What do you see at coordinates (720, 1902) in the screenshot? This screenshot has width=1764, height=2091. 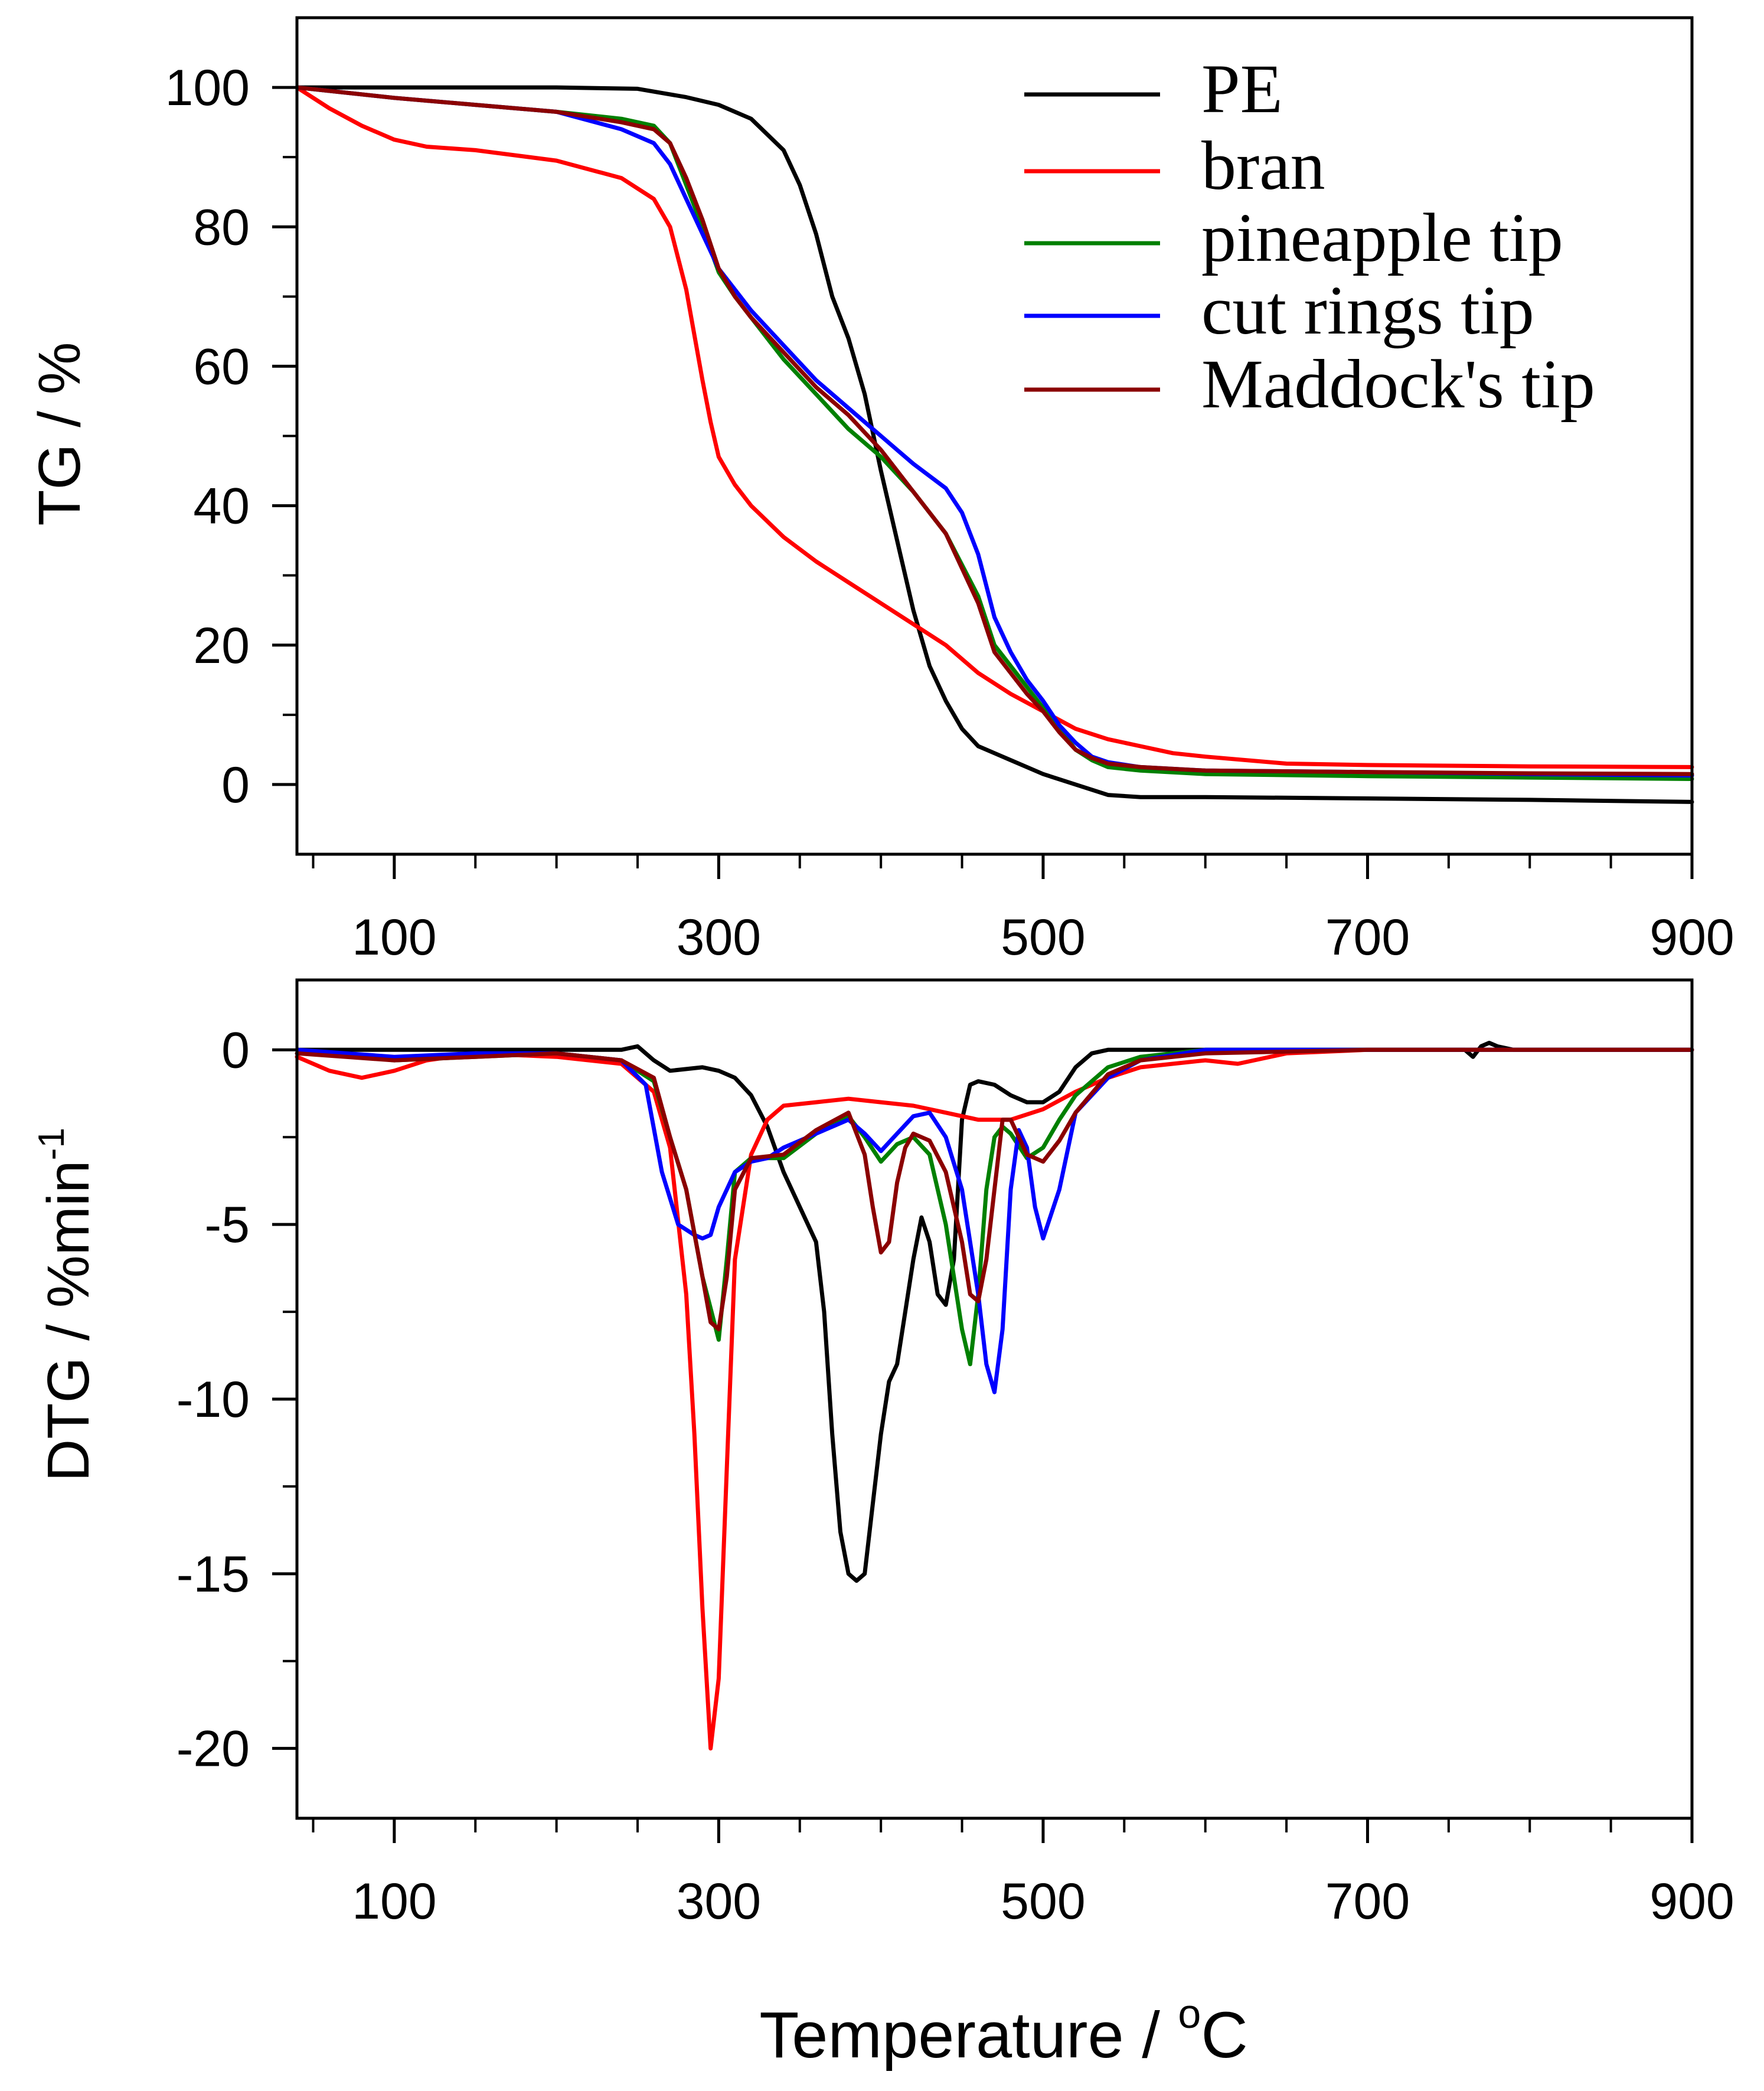 I see `dtg-x-tick-label: 300` at bounding box center [720, 1902].